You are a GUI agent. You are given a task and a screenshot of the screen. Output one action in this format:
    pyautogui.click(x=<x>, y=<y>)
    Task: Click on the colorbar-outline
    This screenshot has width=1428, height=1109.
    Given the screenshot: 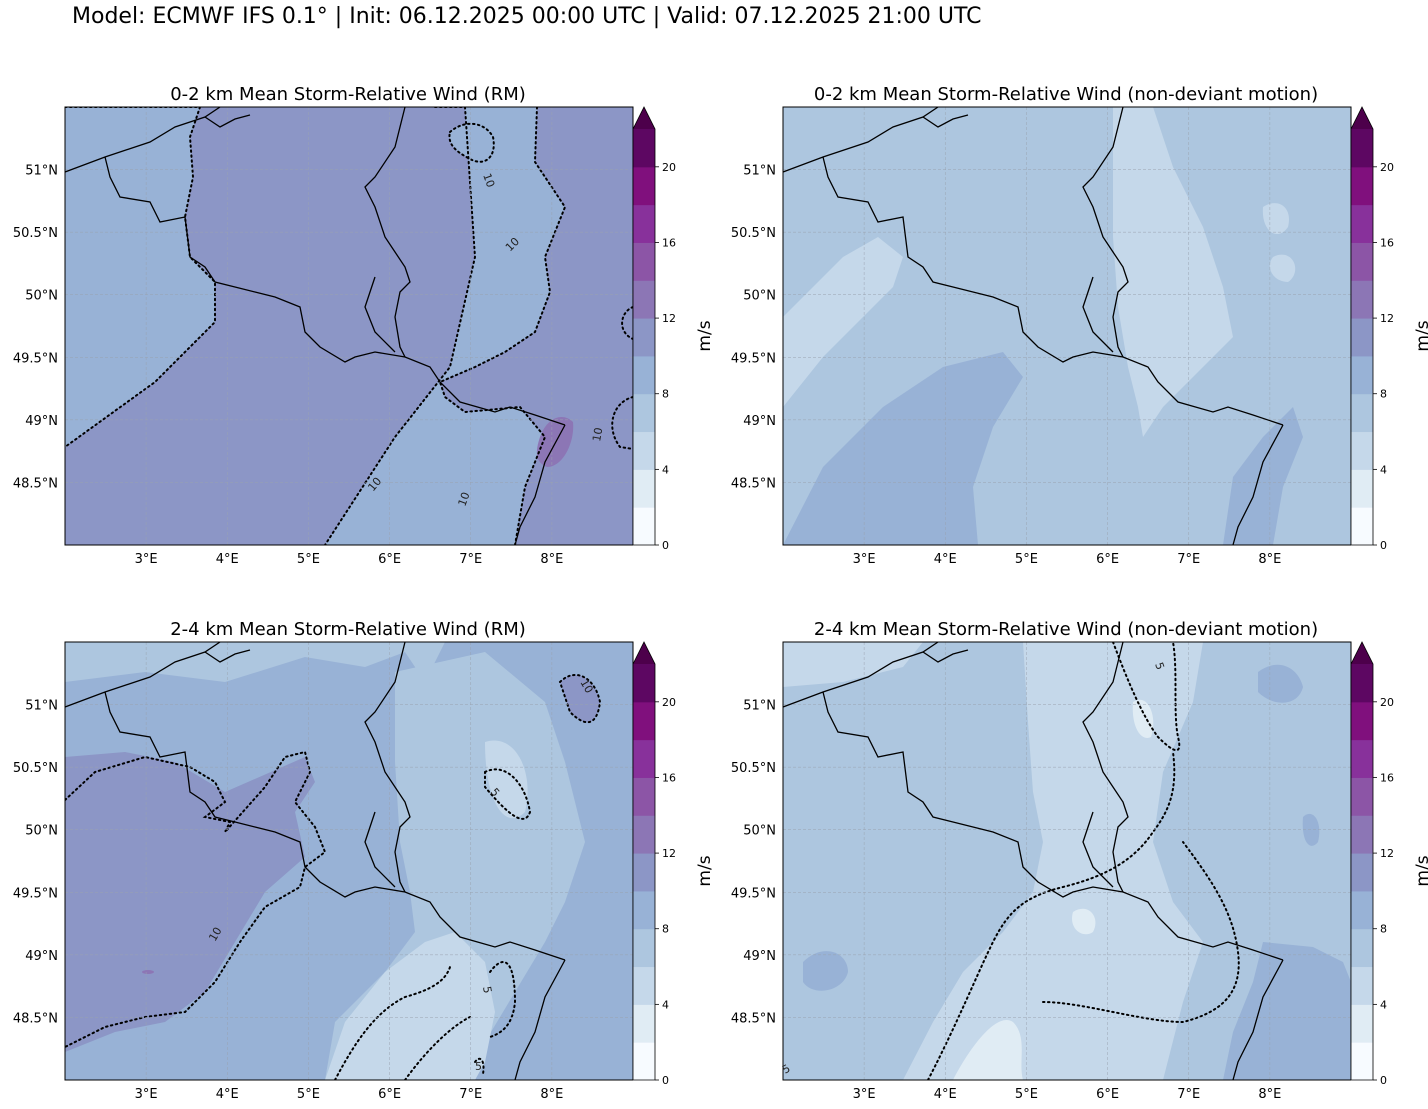 What is the action you would take?
    pyautogui.click(x=1362, y=326)
    